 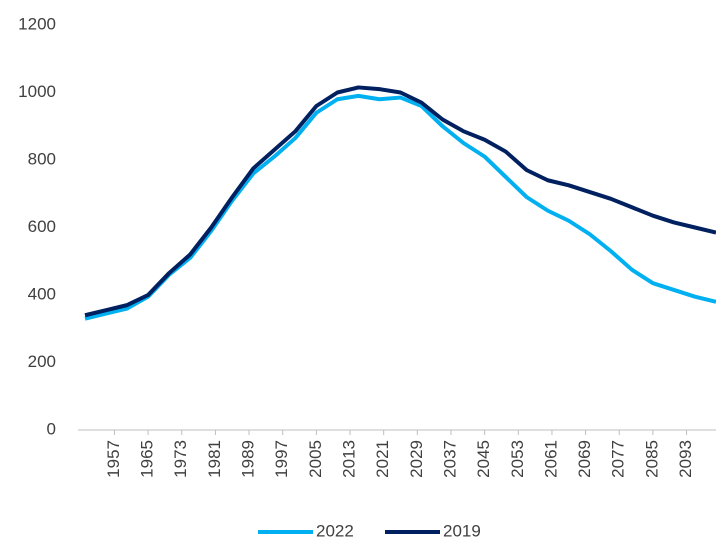 I want to click on y-tick-label: 400, so click(x=42, y=293).